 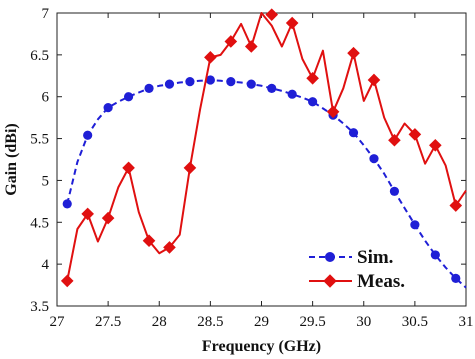 I want to click on legend-label-meas: Meas., so click(x=381, y=281).